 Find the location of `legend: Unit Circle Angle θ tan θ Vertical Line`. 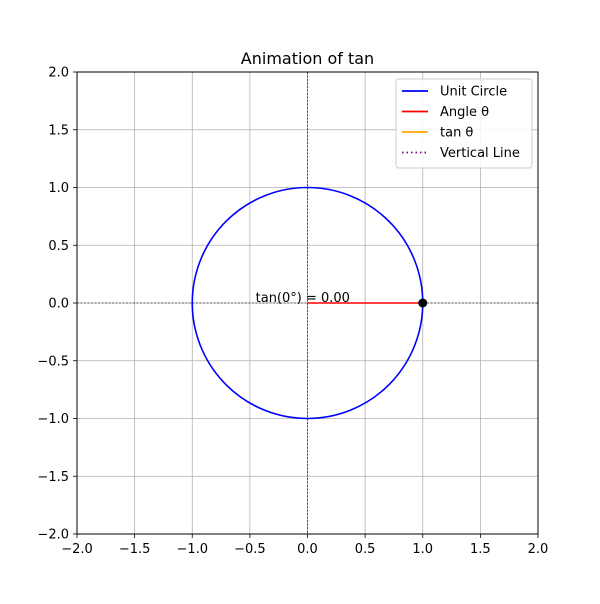

legend: Unit Circle Angle θ tan θ Vertical Line is located at coordinates (464, 123).